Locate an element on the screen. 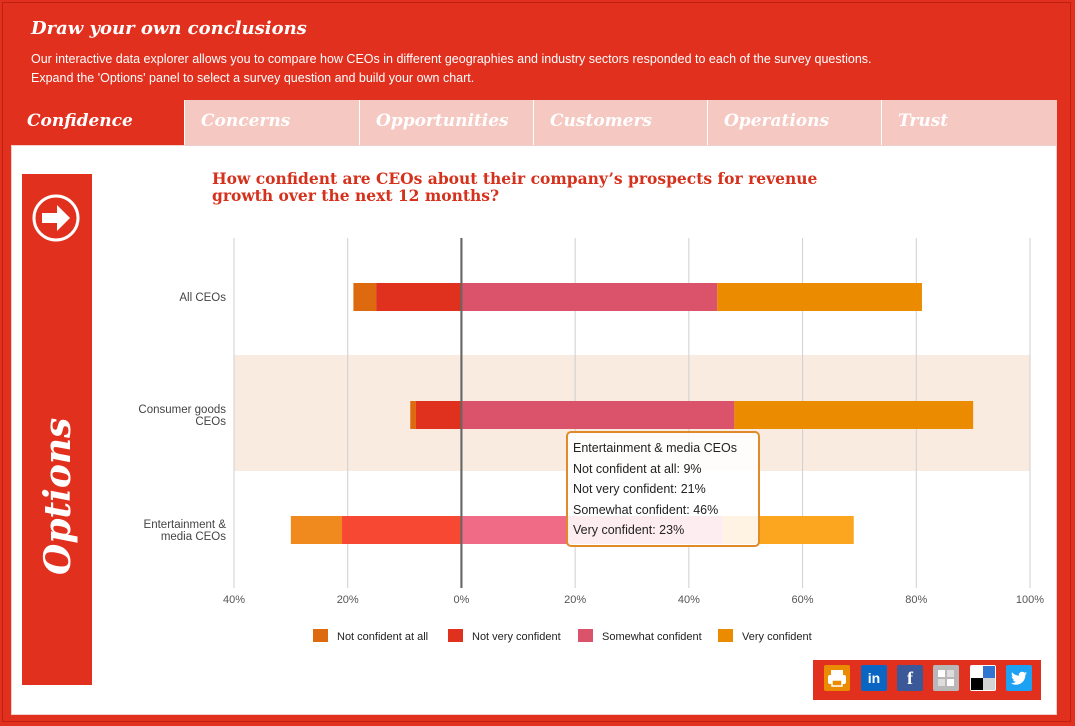 This screenshot has height=726, width=1075. tab-concerns: Concerns is located at coordinates (271, 122).